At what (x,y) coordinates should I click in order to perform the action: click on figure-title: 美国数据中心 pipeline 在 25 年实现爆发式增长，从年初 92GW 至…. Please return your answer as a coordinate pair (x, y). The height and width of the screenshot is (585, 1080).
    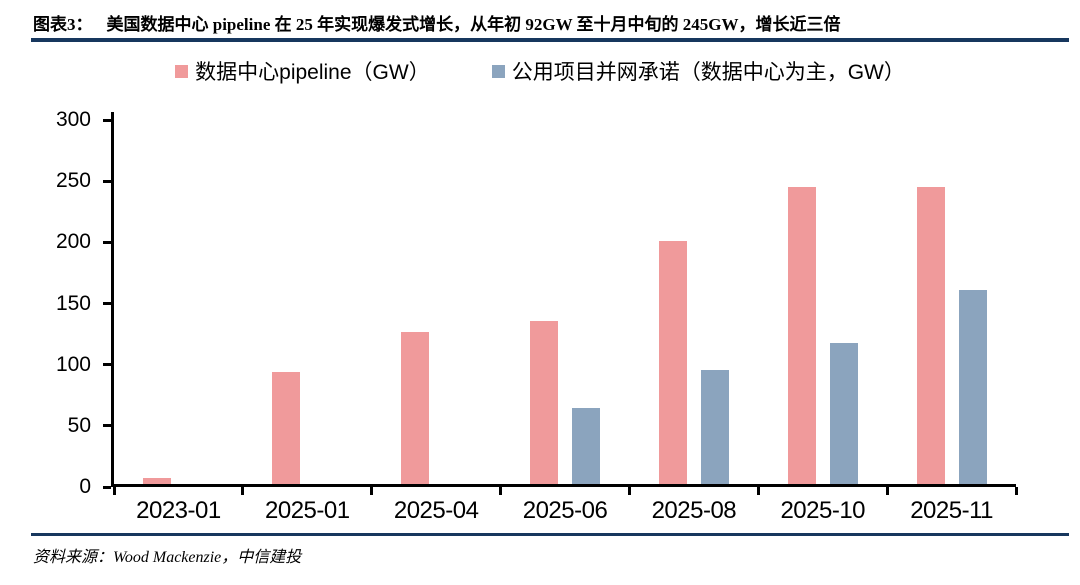
    Looking at the image, I should click on (473, 24).